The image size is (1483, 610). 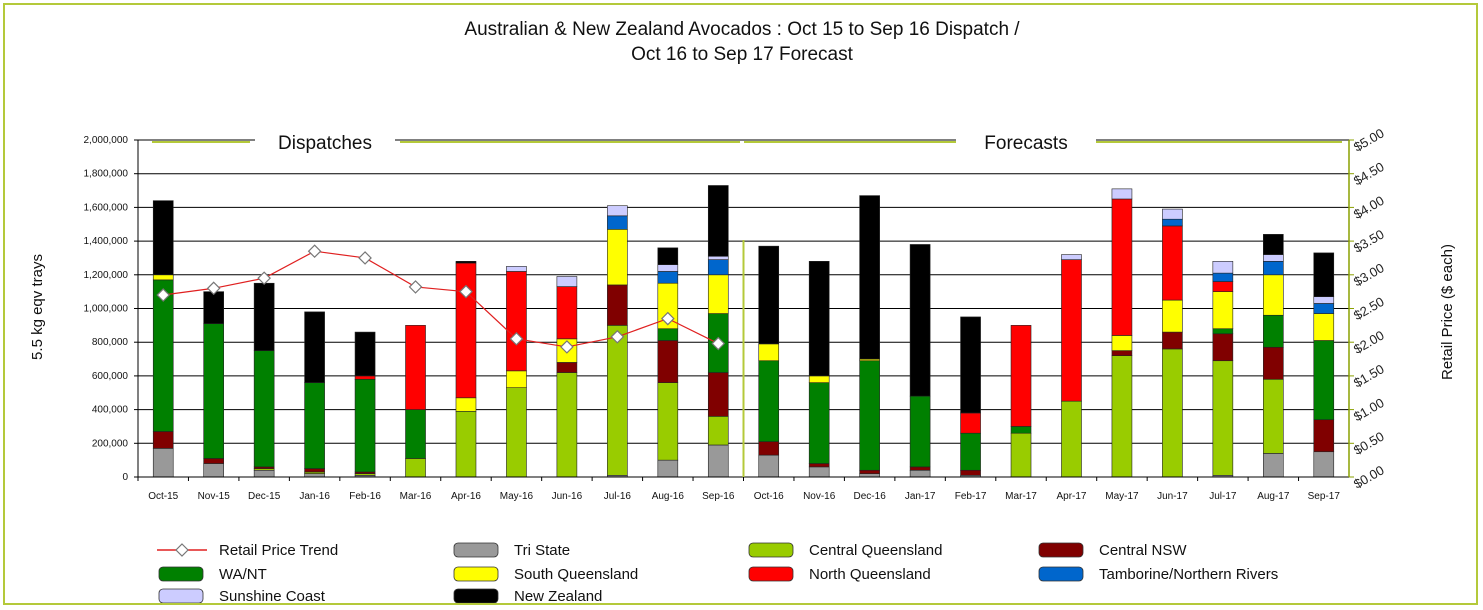 I want to click on legend-label: New Zealand, so click(x=558, y=595).